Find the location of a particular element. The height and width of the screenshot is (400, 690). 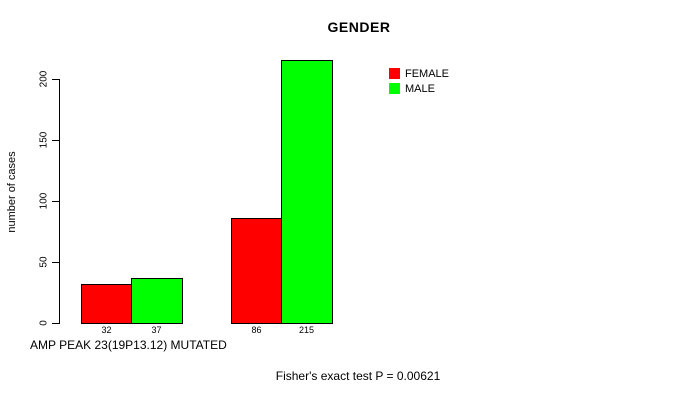

legend-item: FEMALE is located at coordinates (419, 73).